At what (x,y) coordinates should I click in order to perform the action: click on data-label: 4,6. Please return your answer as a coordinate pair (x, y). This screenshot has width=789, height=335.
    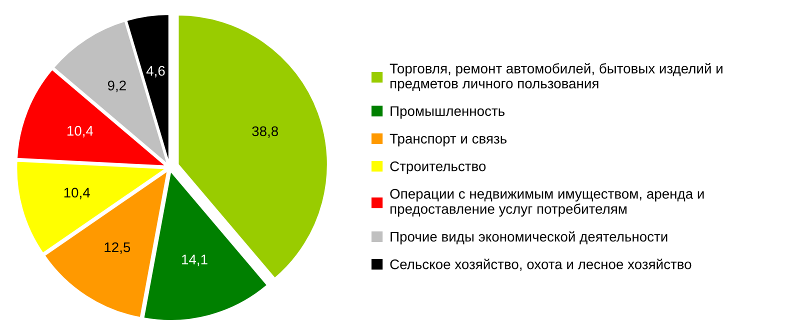
    Looking at the image, I should click on (155, 72).